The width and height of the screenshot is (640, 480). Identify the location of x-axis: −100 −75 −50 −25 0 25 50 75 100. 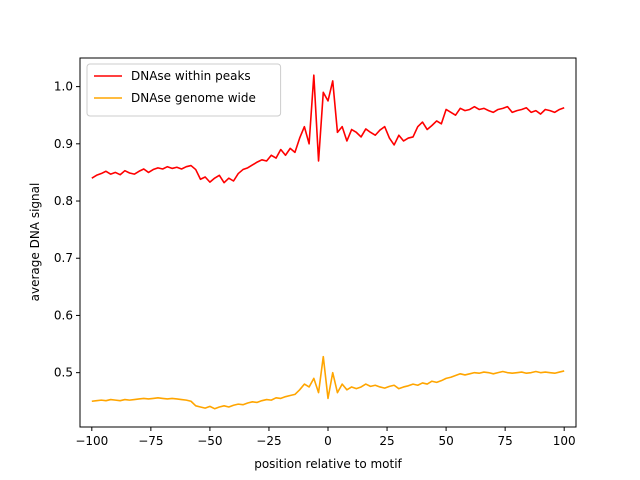
(325, 437).